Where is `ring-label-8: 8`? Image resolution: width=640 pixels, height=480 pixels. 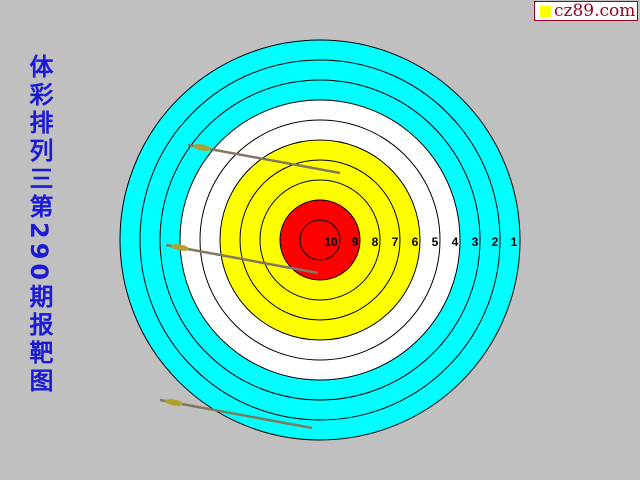
ring-label-8: 8 is located at coordinates (375, 242).